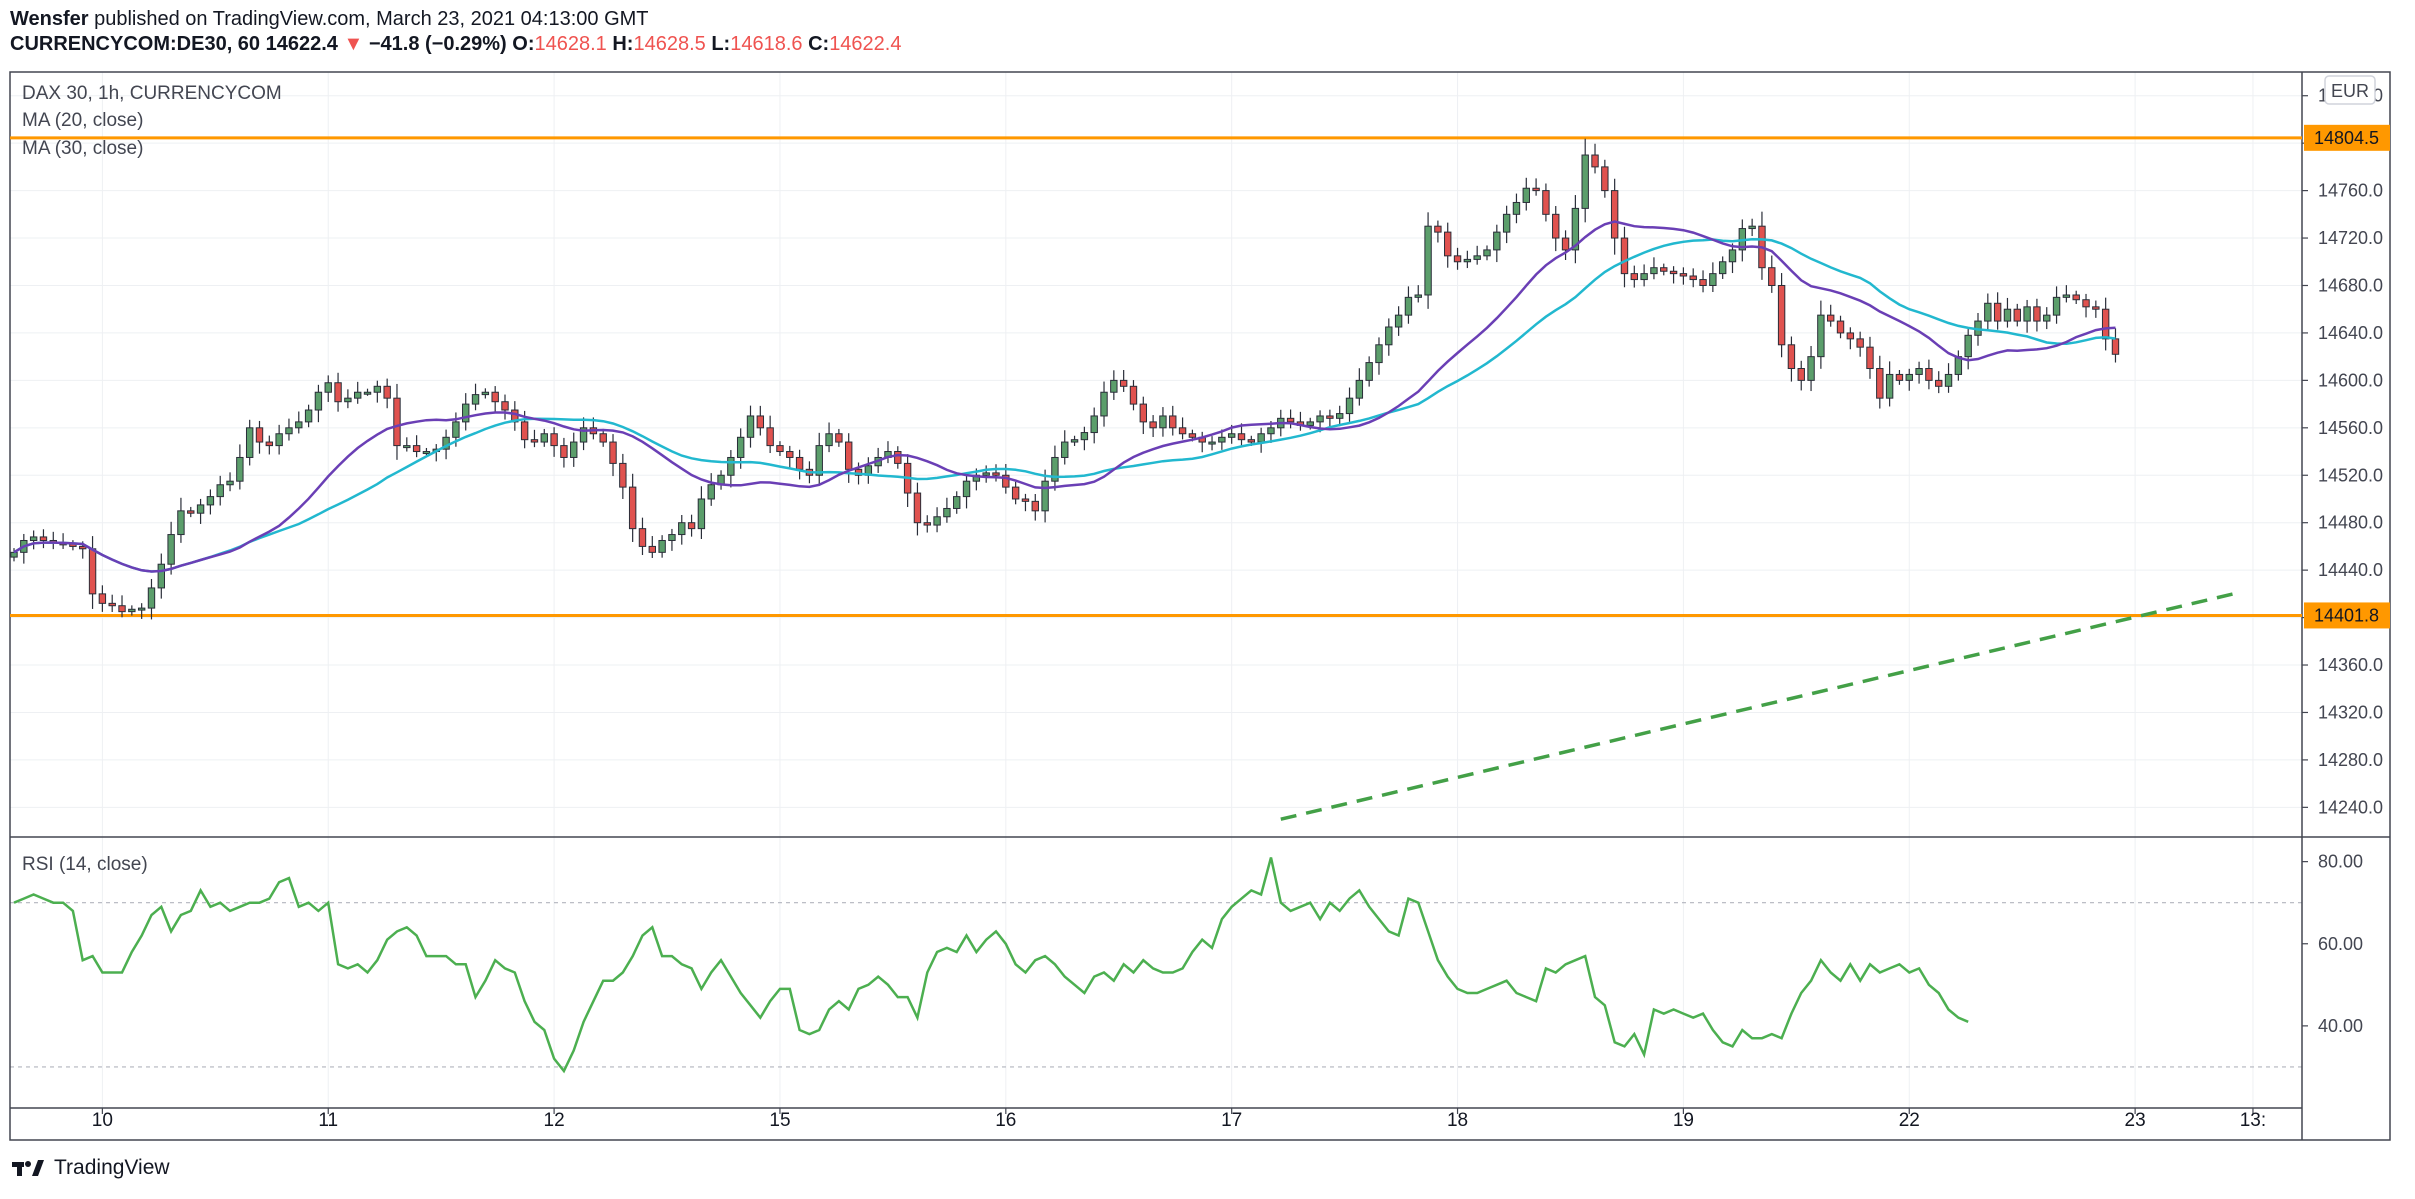 This screenshot has width=2415, height=1199. What do you see at coordinates (49, 19) in the screenshot?
I see `publisher-name: Wensfer` at bounding box center [49, 19].